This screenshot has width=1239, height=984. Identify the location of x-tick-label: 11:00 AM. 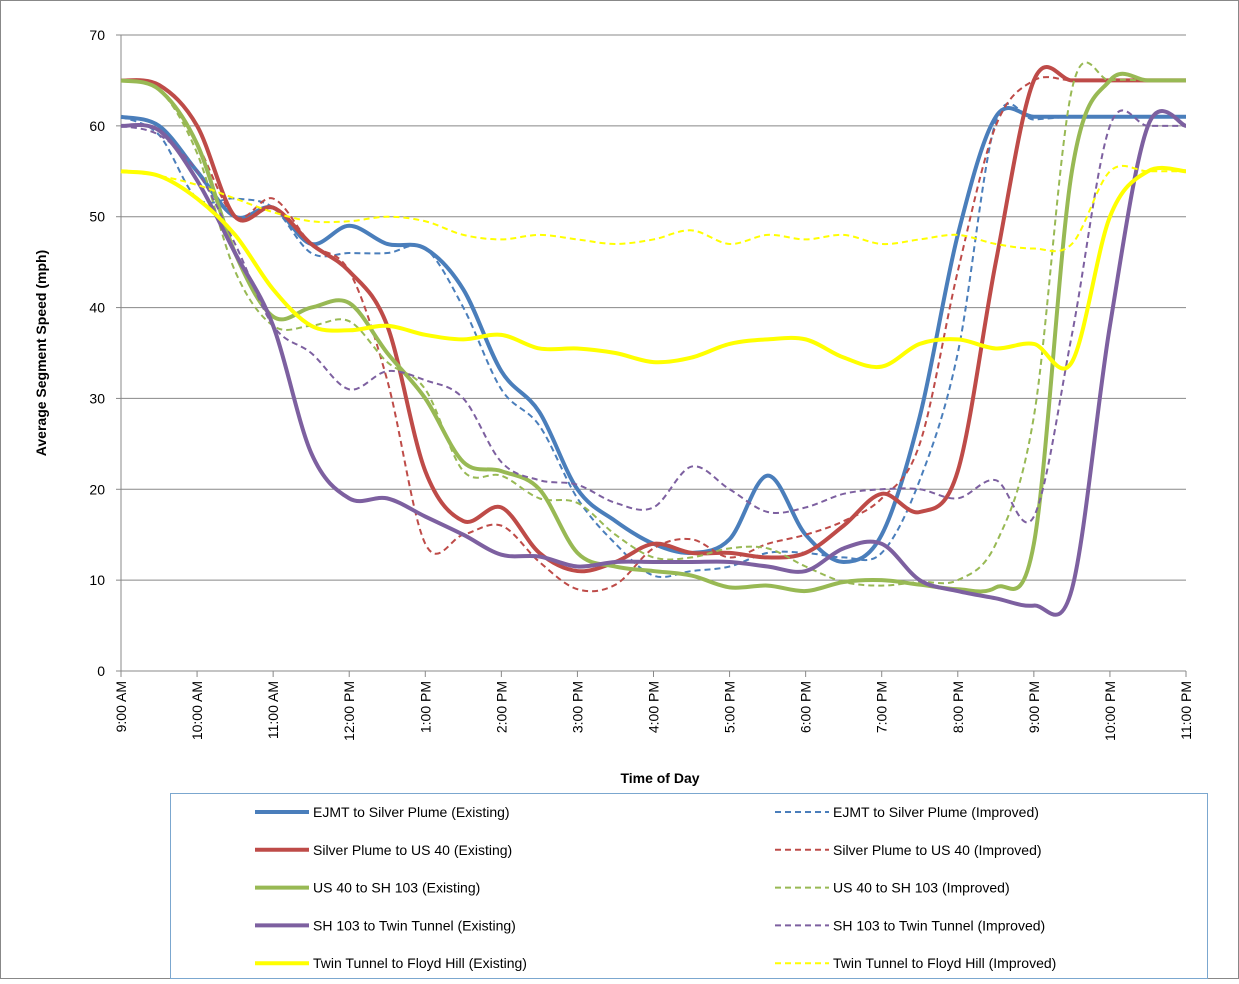
(273, 710).